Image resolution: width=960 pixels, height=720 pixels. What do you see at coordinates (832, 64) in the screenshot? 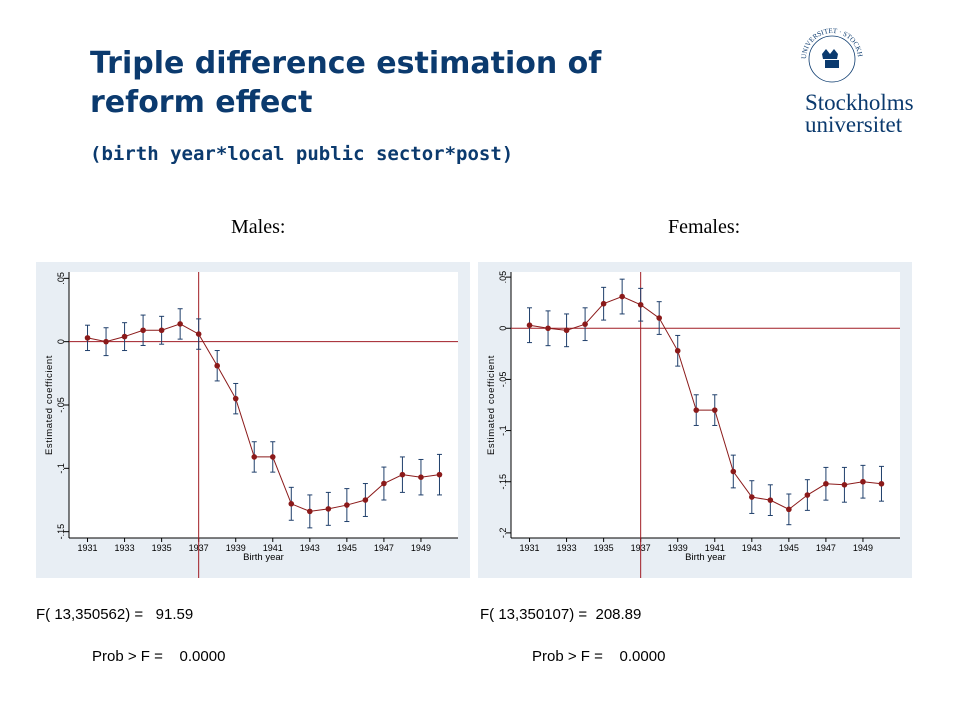
I see `seal-shield` at bounding box center [832, 64].